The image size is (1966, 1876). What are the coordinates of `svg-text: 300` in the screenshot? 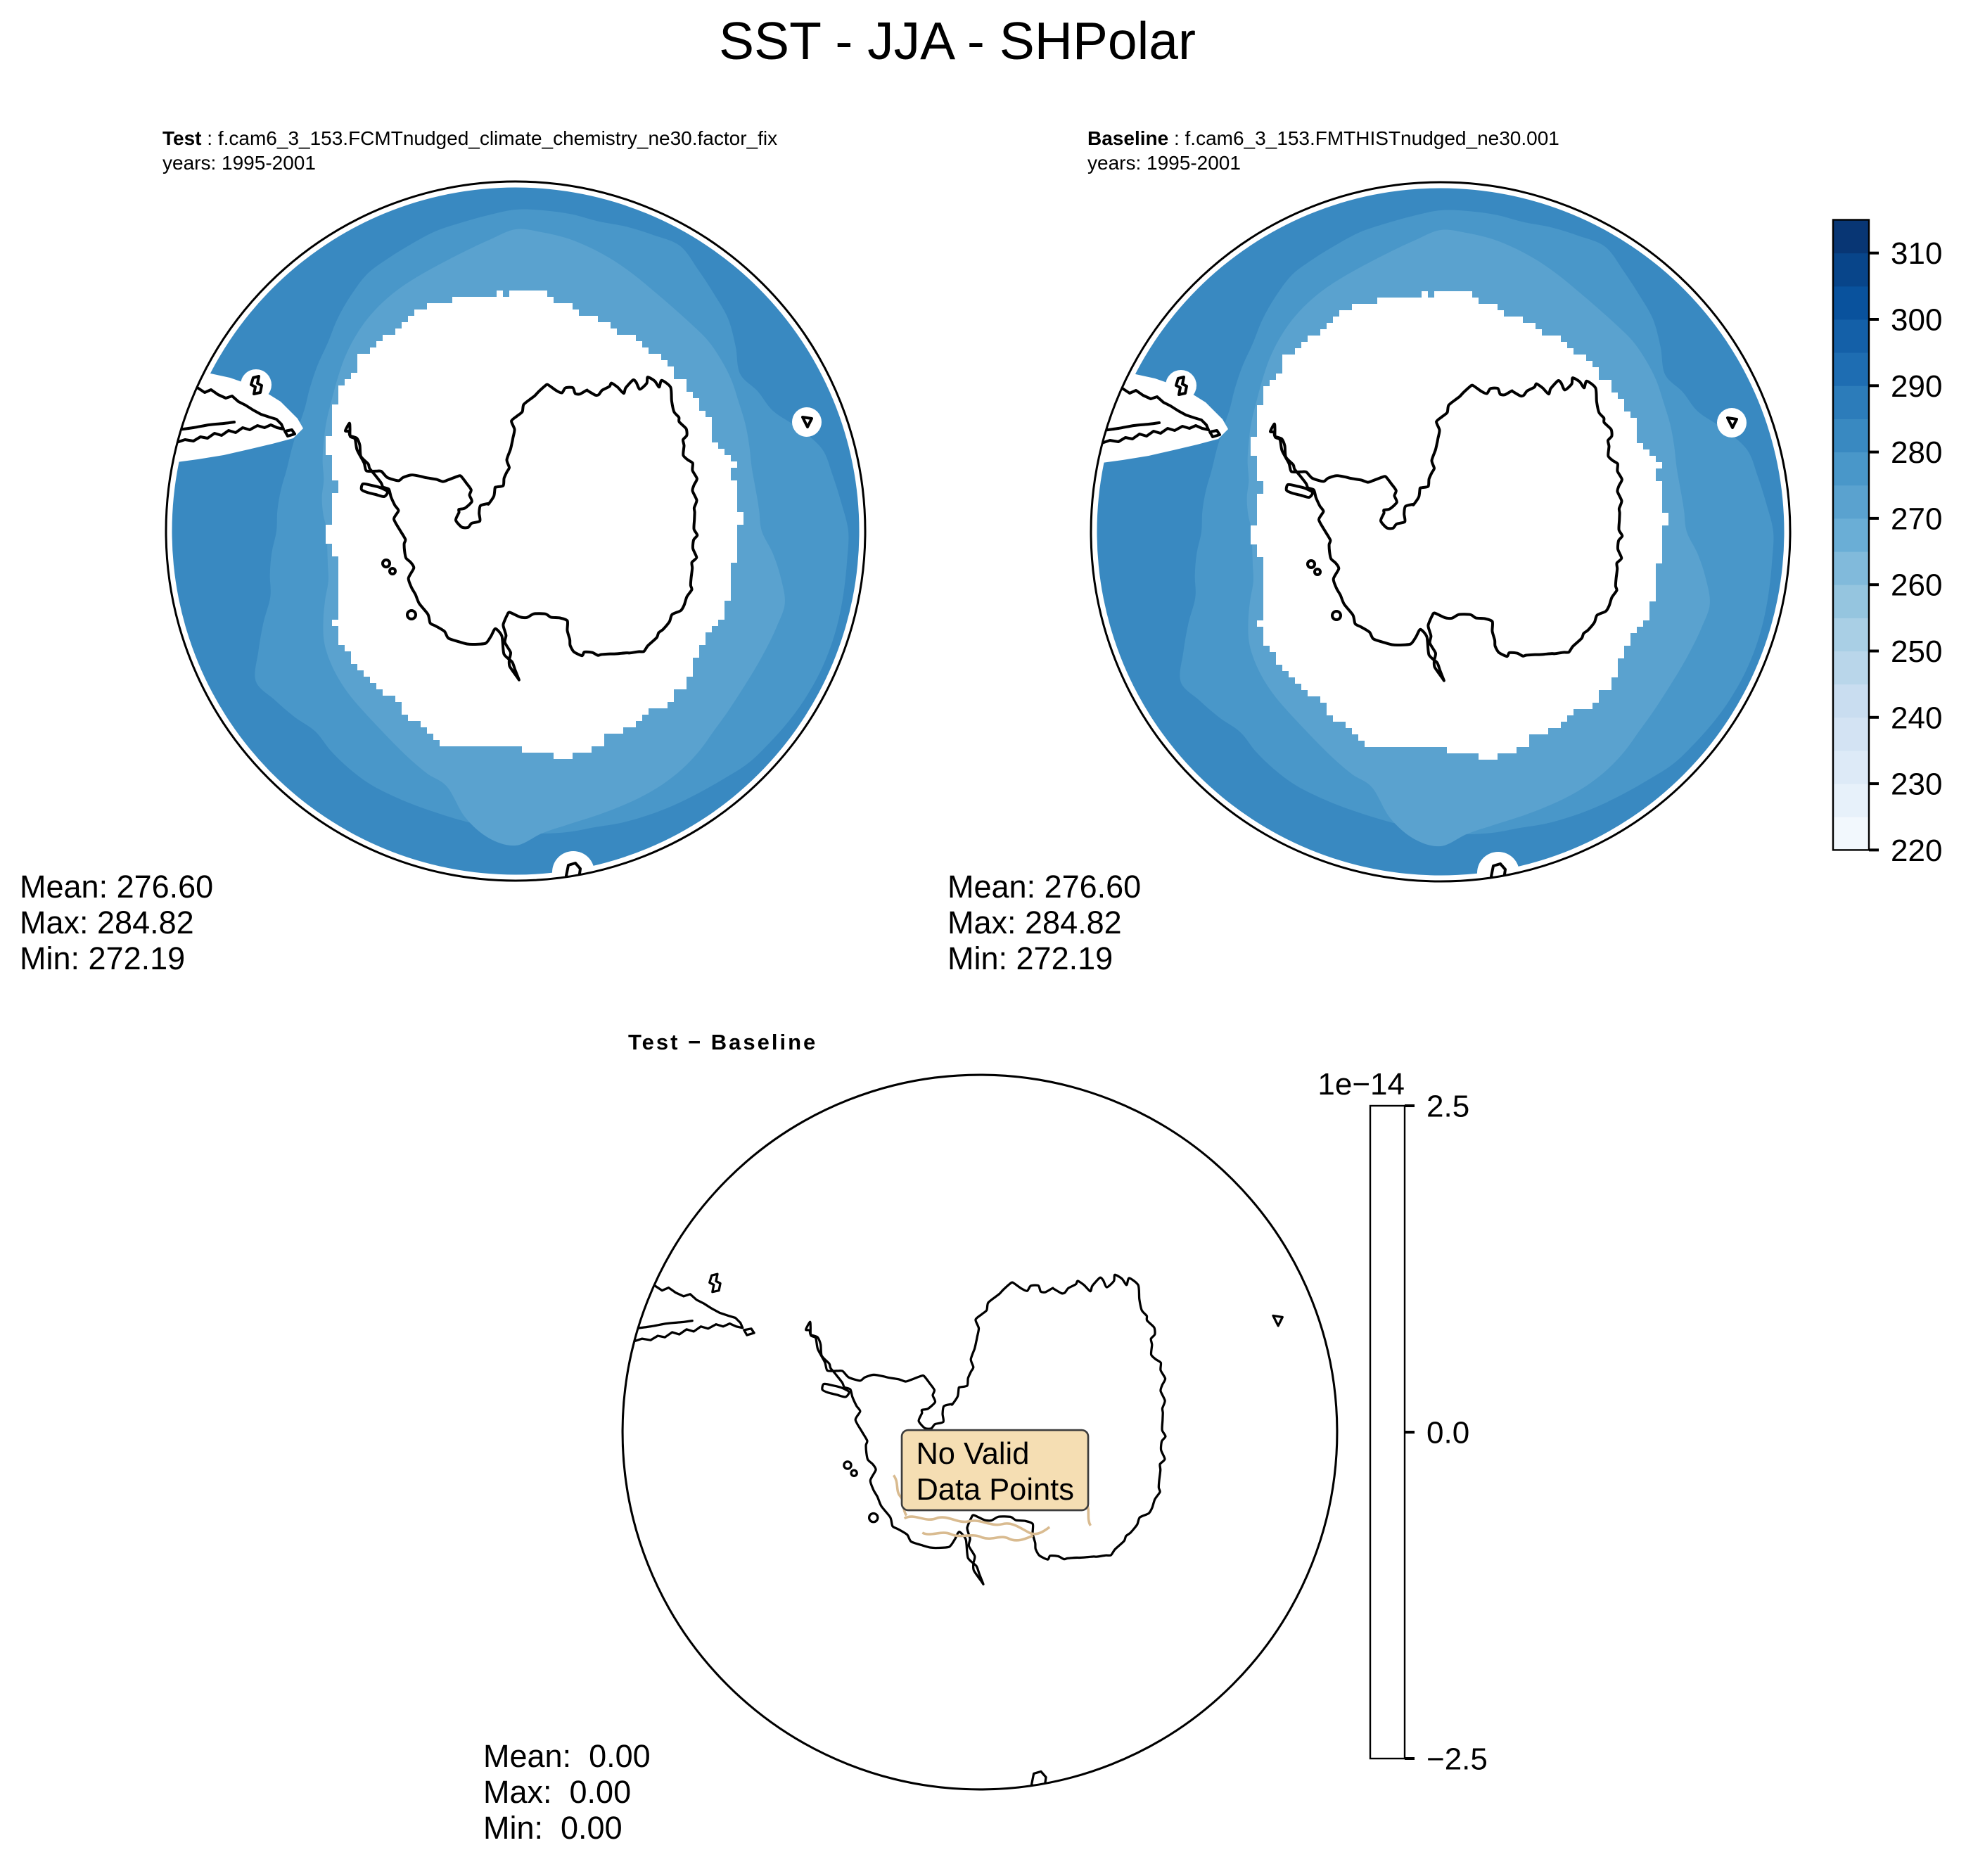 It's located at (1916, 320).